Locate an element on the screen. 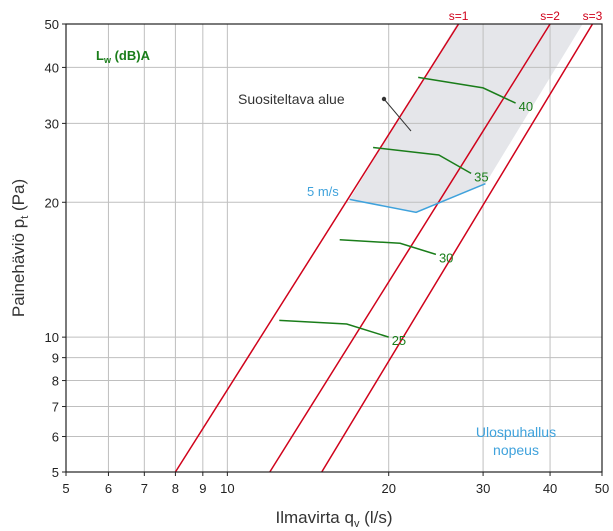 The image size is (613, 531). lw-line-label: 30 is located at coordinates (446, 257).